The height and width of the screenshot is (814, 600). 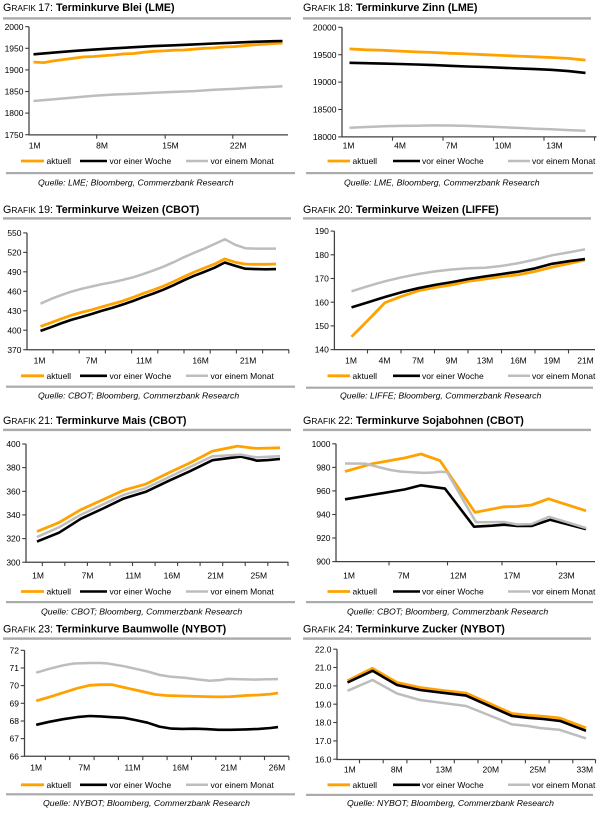 I want to click on svg-text:GRAFIK 19: Terminkurve Weizen: GRAFIK 19: Terminkurve Weizen (CBOT), so click(x=101, y=210).